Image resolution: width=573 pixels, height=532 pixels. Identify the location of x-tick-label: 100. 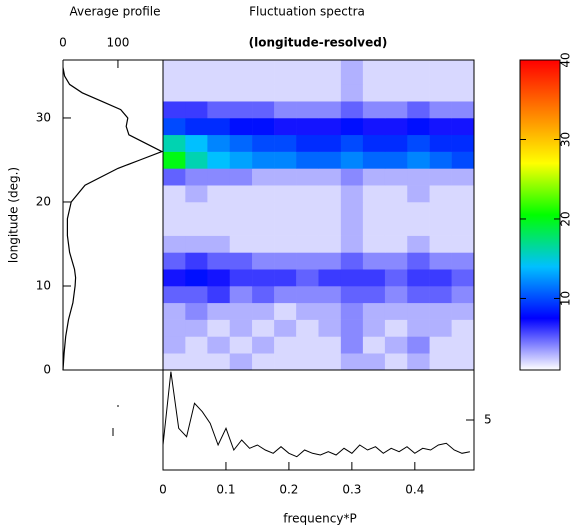
(117, 43).